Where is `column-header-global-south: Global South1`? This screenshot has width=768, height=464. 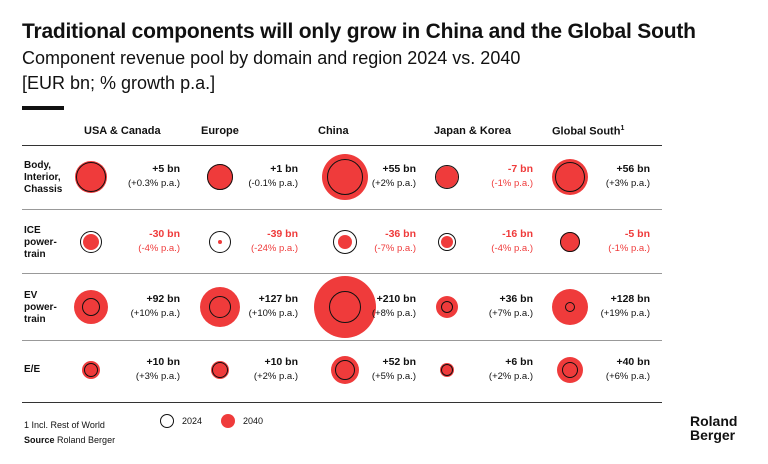 column-header-global-south: Global South1 is located at coordinates (588, 131).